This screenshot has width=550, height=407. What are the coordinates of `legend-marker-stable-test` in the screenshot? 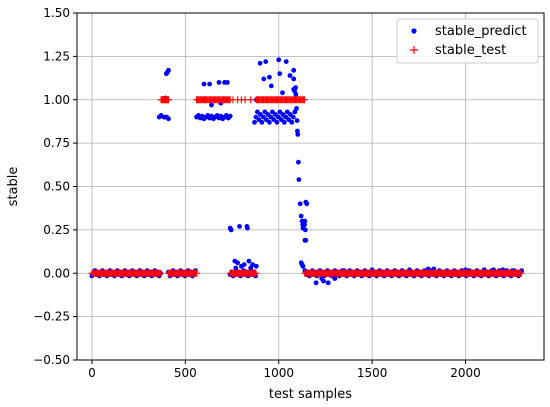 It's located at (414, 50).